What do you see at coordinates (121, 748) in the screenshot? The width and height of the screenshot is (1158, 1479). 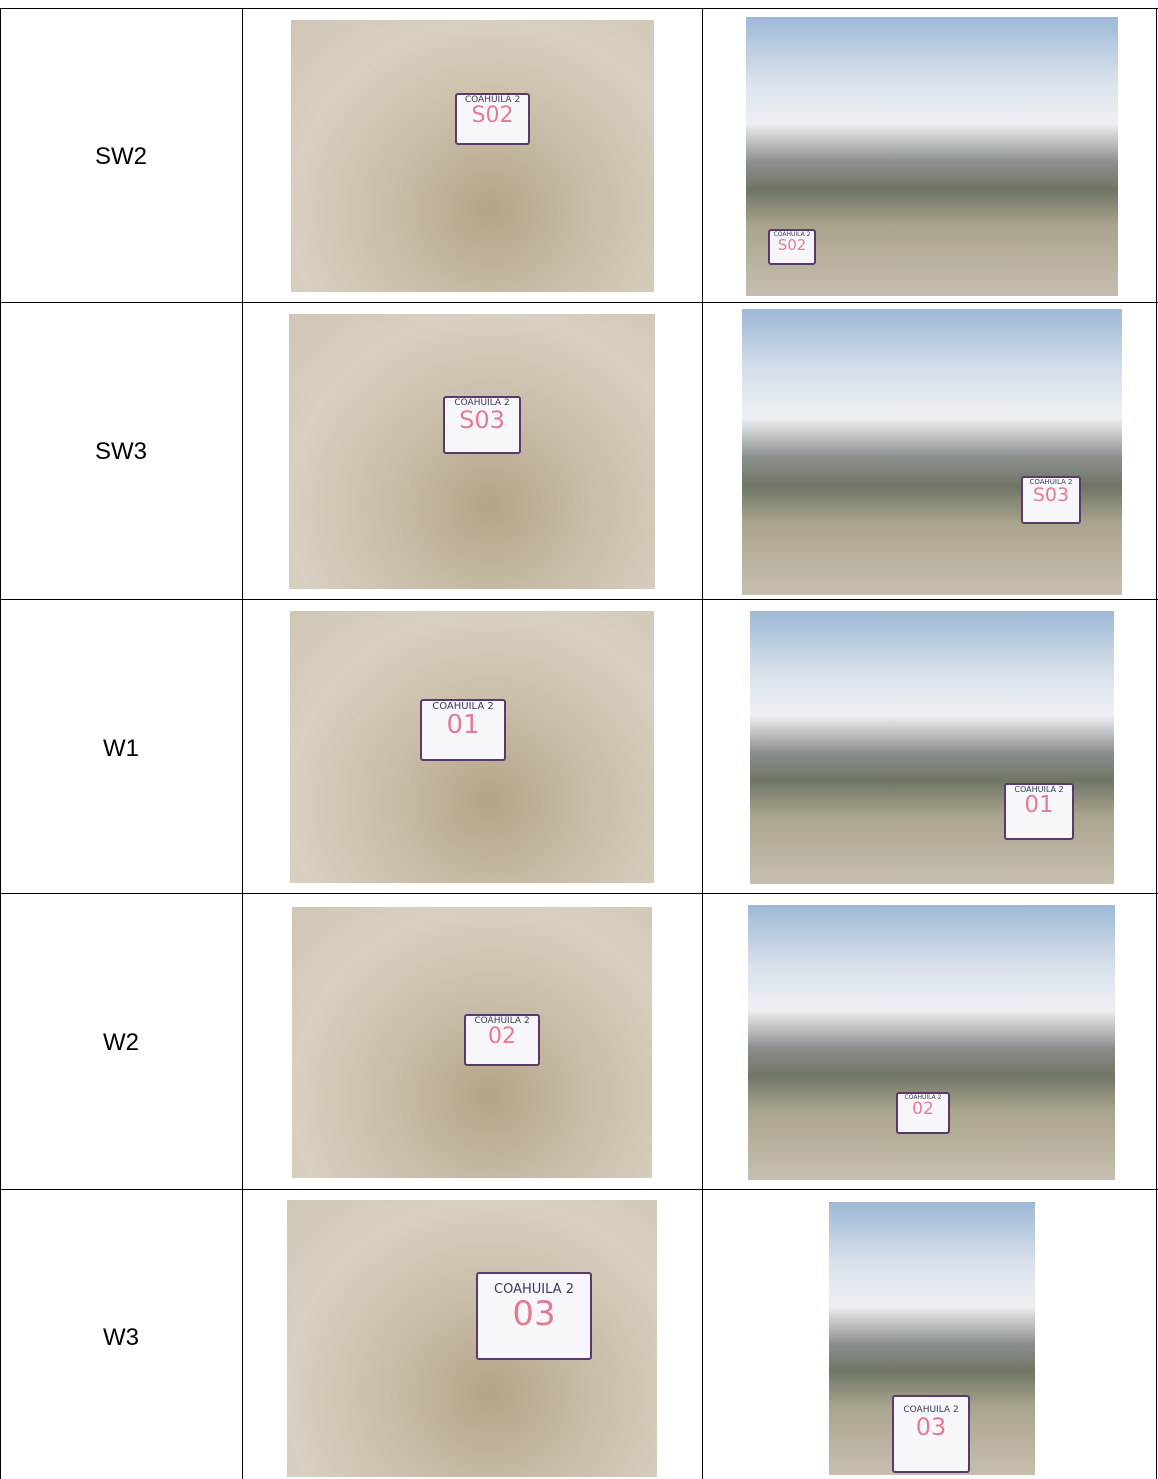 I see `row-label: W1` at bounding box center [121, 748].